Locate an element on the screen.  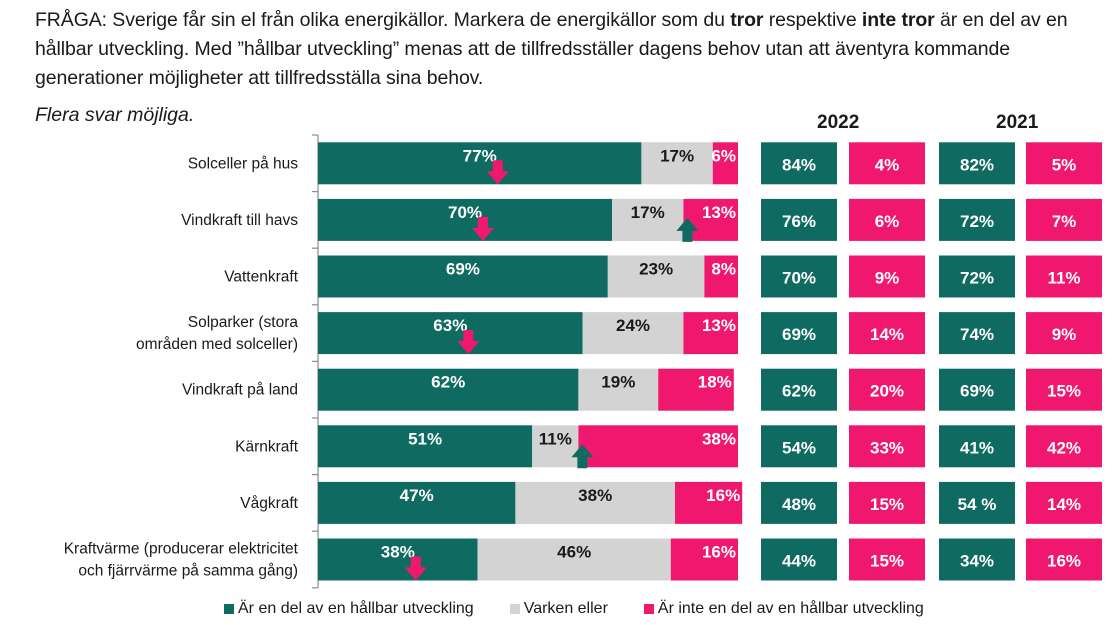
legend-swatch-tror is located at coordinates (229, 609).